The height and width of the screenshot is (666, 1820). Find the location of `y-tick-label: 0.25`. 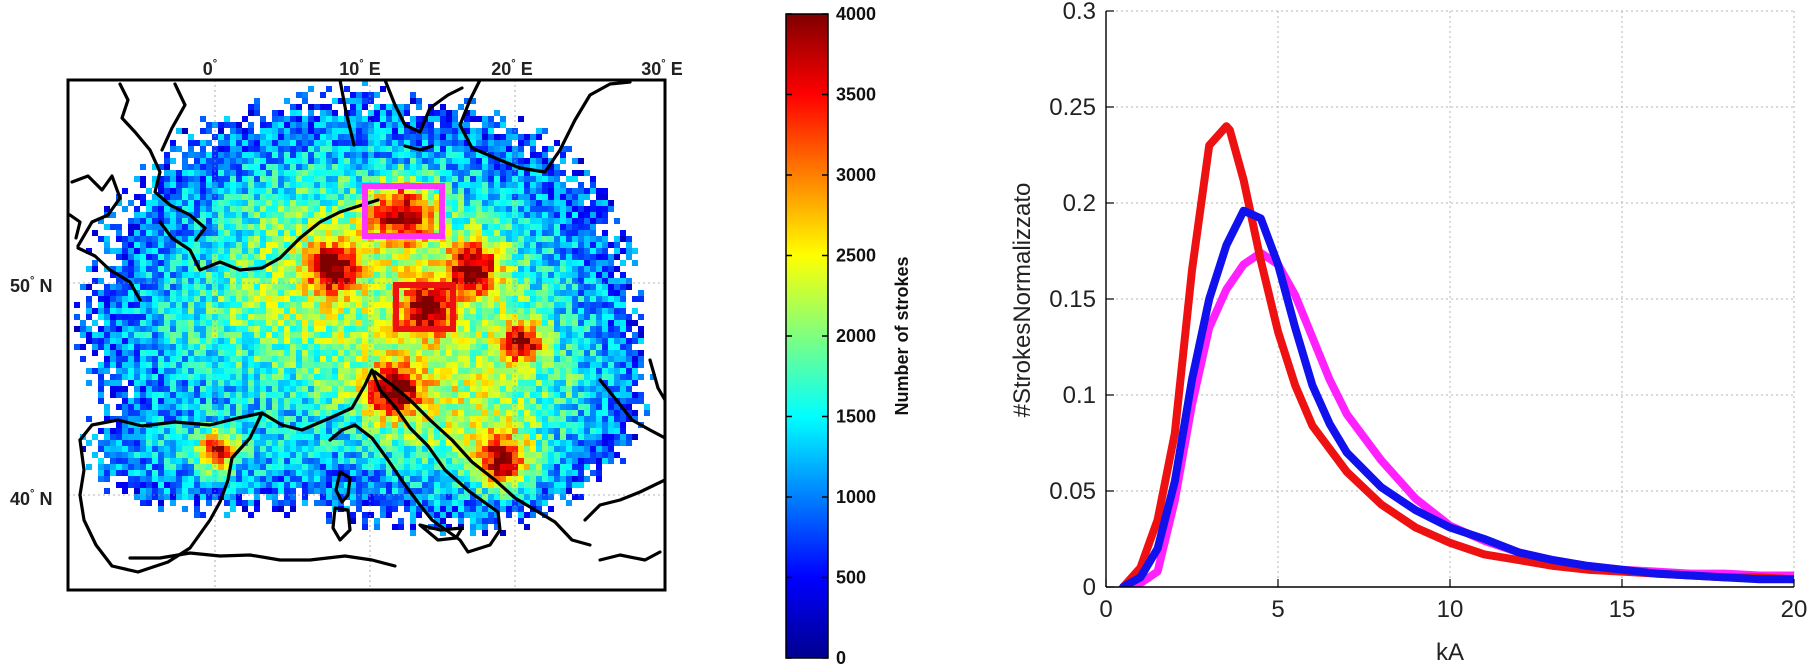

y-tick-label: 0.25 is located at coordinates (1072, 107).